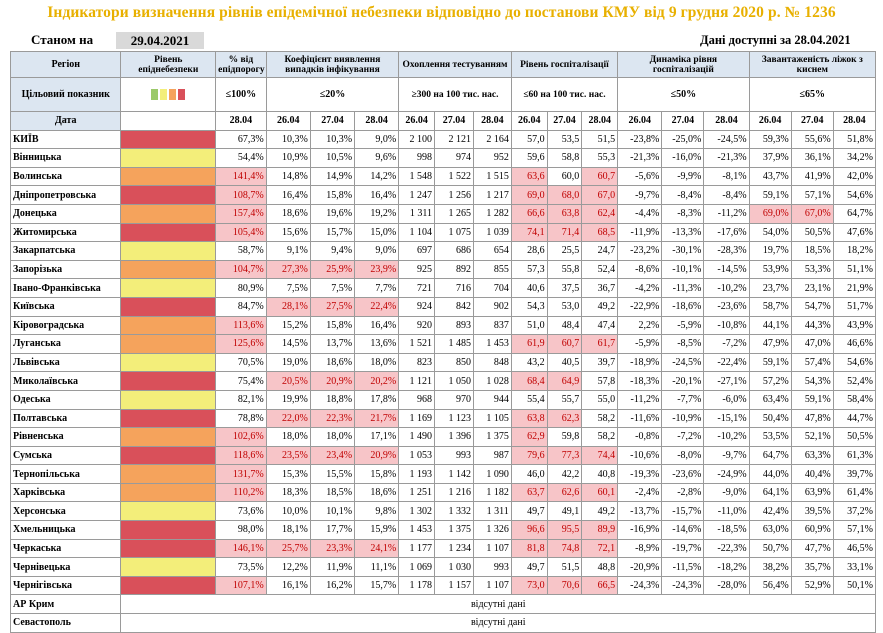 This screenshot has width=883, height=633. I want to click on test-cell: 1 265, so click(454, 213).